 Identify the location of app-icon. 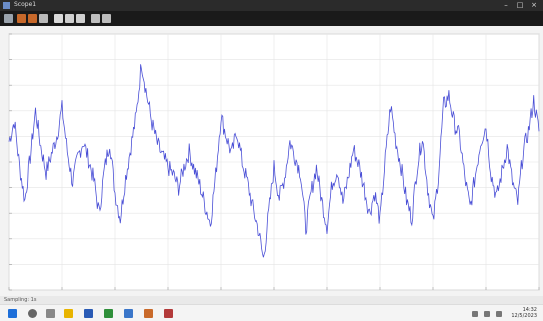
(6, 5).